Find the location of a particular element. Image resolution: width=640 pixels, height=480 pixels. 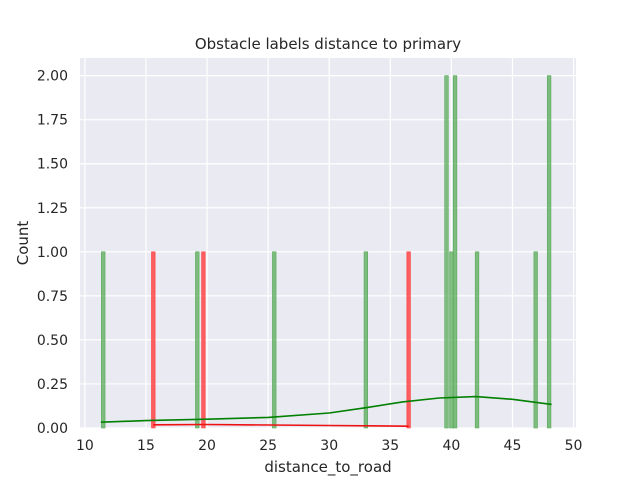

x-tick-label: 40 is located at coordinates (451, 446).